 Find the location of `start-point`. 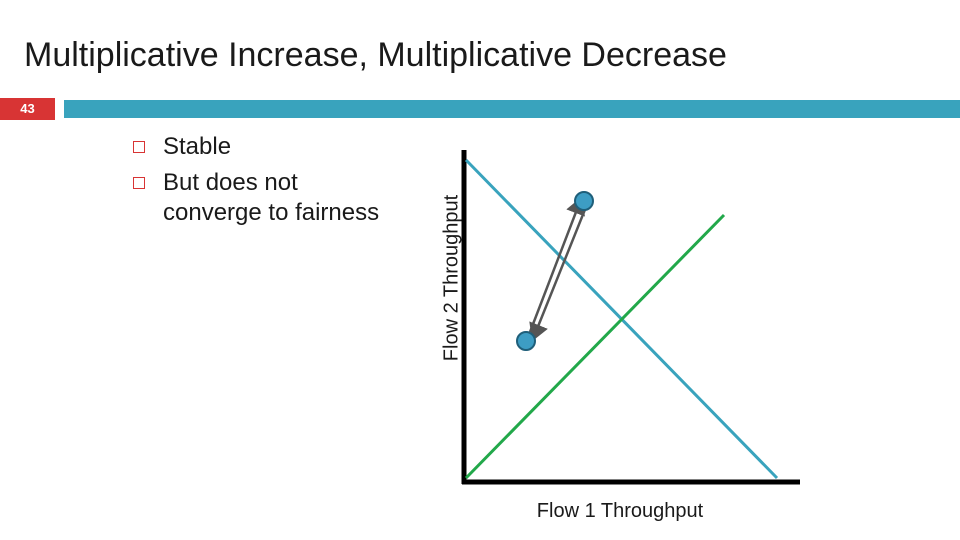

start-point is located at coordinates (526, 341).